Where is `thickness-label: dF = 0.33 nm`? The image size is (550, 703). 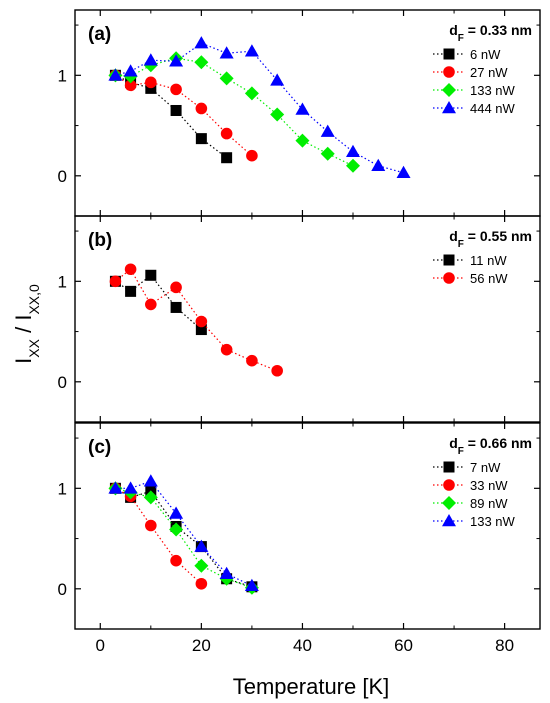
thickness-label: dF = 0.33 nm is located at coordinates (490, 33).